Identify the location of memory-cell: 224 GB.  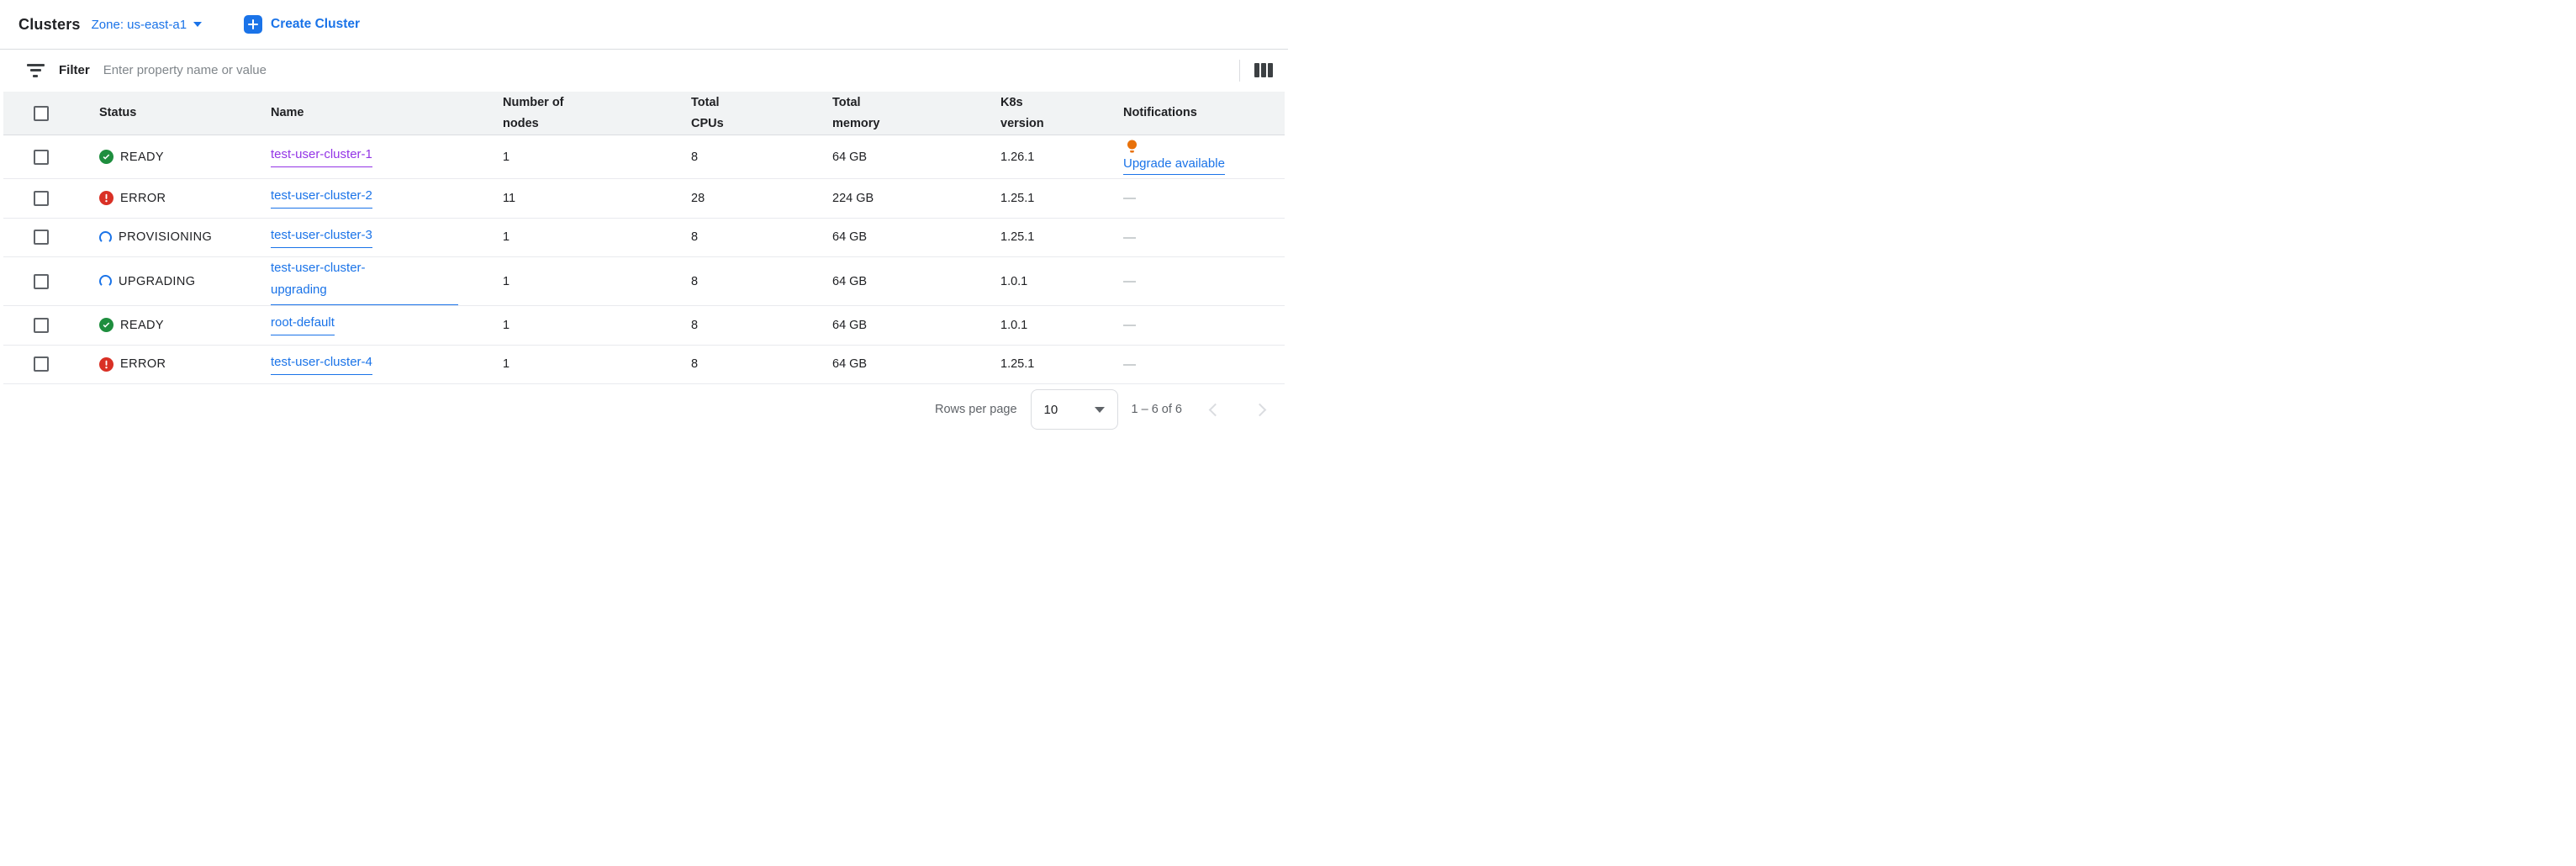
(853, 198).